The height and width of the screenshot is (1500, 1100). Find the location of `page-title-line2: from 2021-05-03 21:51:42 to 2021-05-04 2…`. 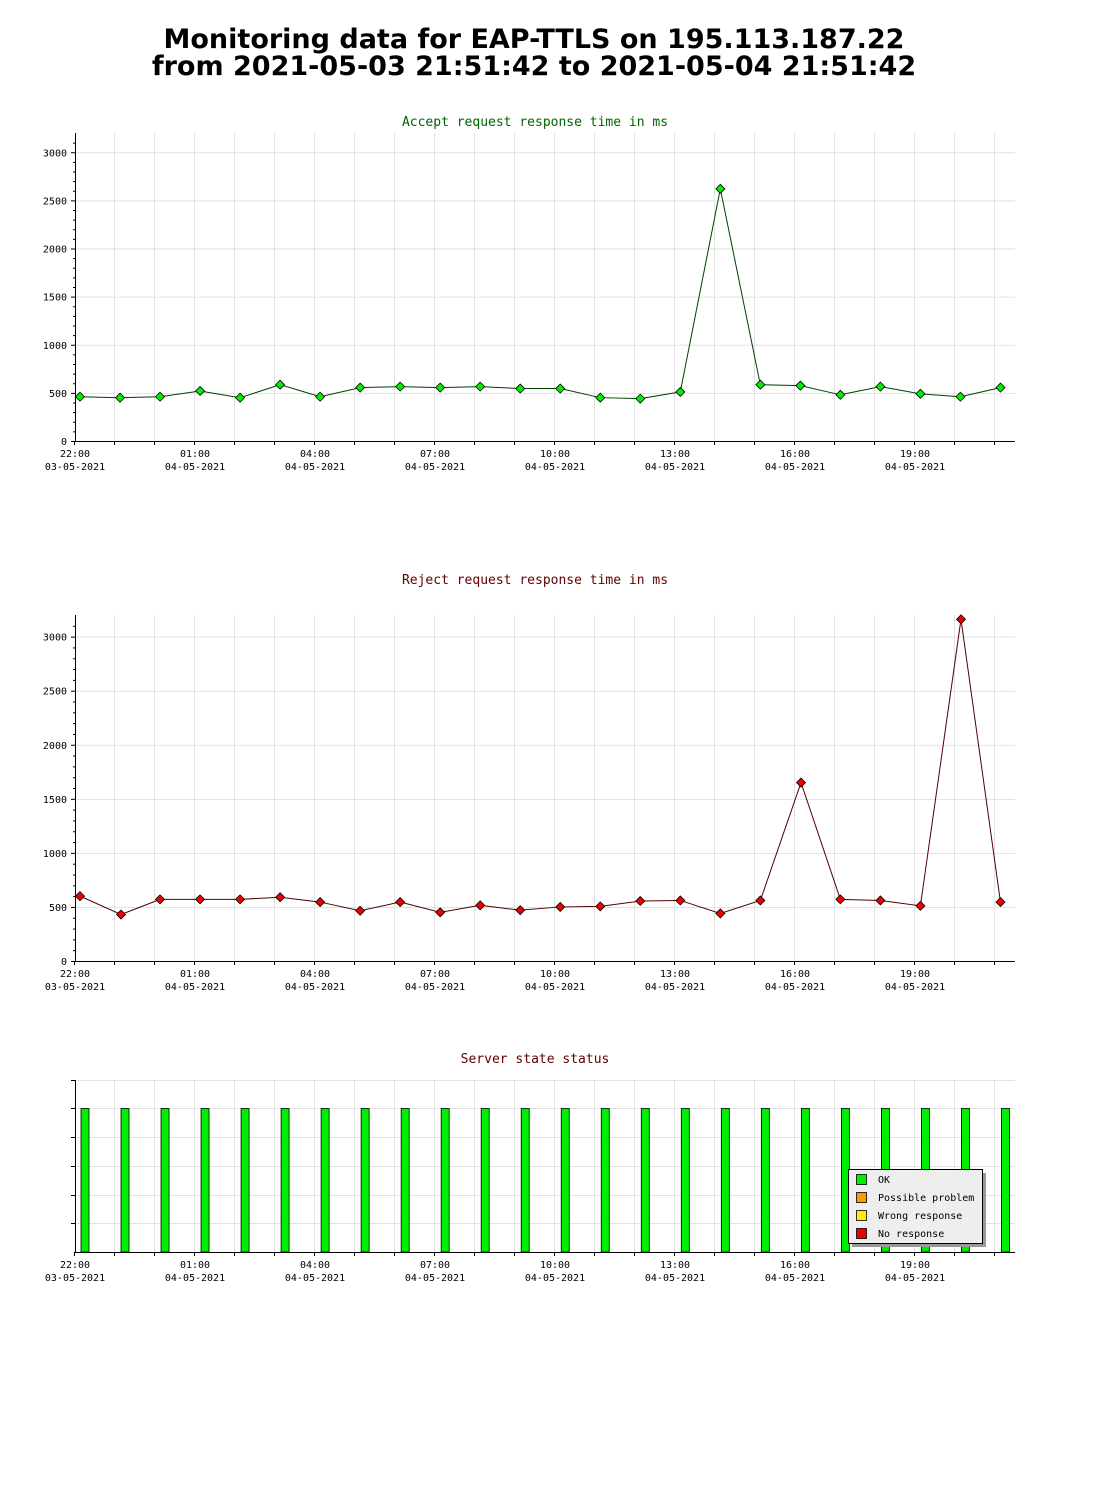

page-title-line2: from 2021-05-03 21:51:42 to 2021-05-04 2… is located at coordinates (534, 66).